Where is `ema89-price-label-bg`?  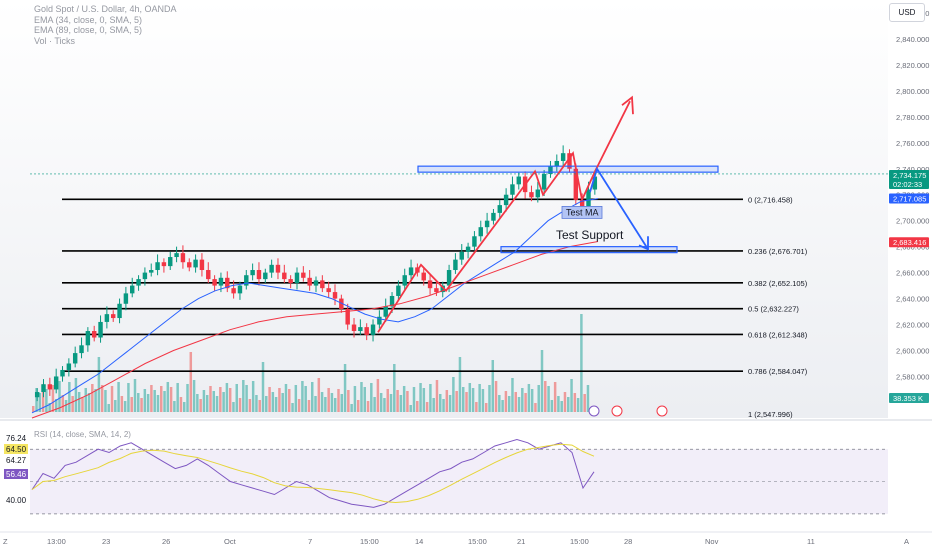
ema89-price-label-bg is located at coordinates (909, 242).